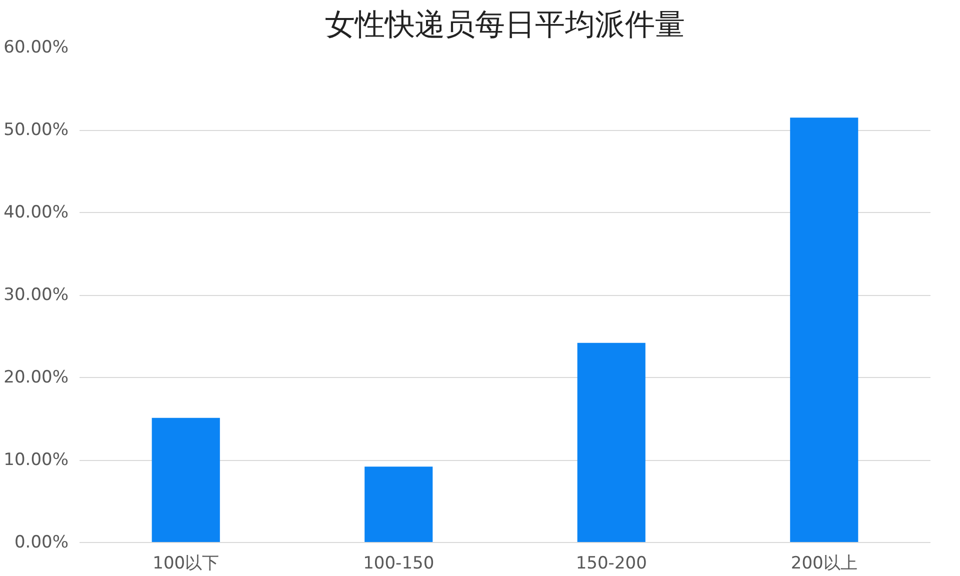 This screenshot has height=576, width=960. I want to click on y-tick-label: 60.00%, so click(36, 48).